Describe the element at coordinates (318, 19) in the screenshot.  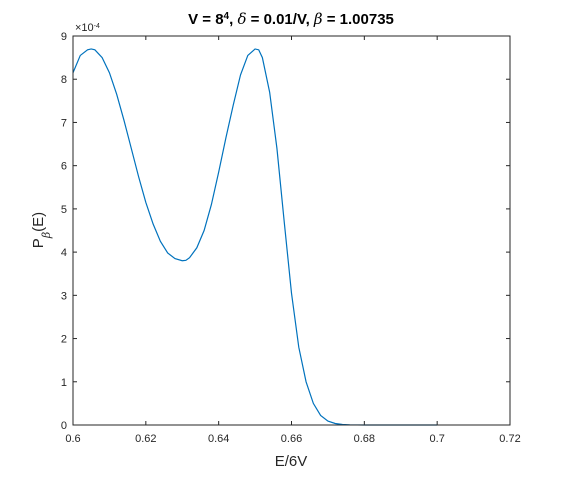
I see `title-beta: β` at that location.